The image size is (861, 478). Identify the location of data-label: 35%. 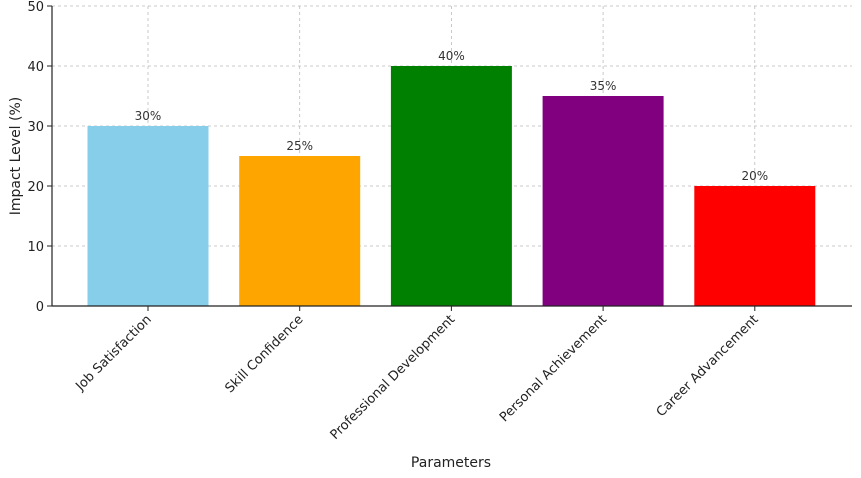
(603, 86).